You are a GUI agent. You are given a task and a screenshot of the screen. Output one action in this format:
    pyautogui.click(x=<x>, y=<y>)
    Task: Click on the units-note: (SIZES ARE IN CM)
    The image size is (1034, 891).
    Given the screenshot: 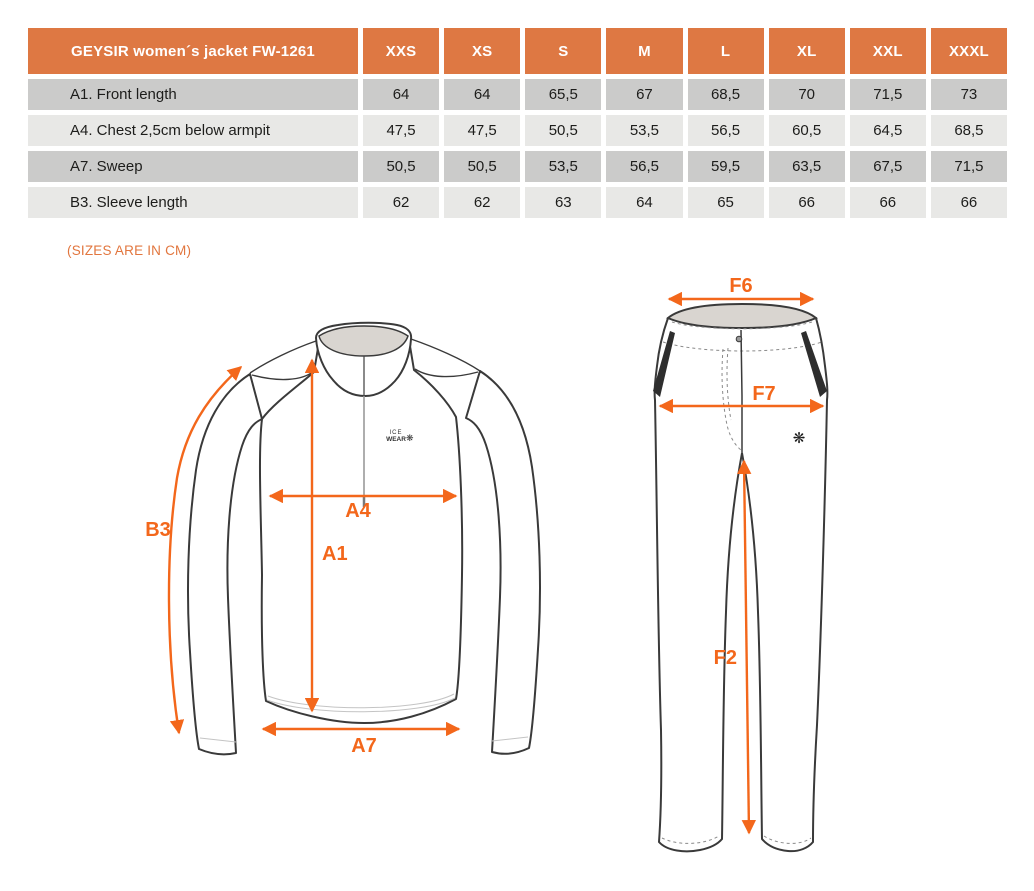 What is the action you would take?
    pyautogui.click(x=129, y=250)
    